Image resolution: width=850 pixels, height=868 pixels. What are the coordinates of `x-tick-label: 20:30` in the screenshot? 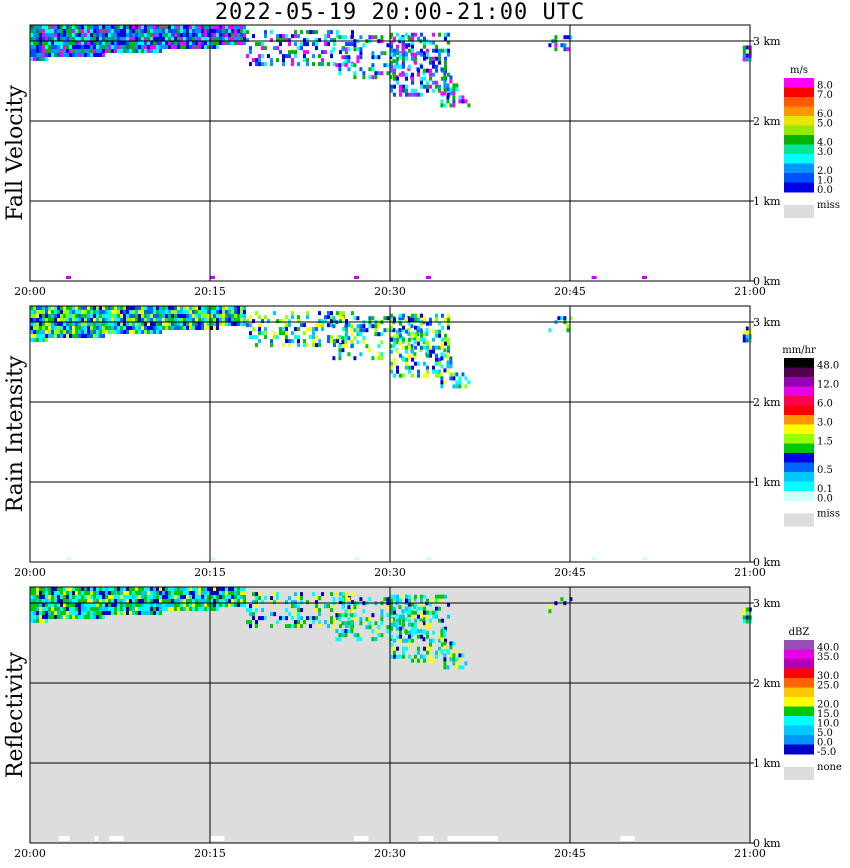 It's located at (390, 291).